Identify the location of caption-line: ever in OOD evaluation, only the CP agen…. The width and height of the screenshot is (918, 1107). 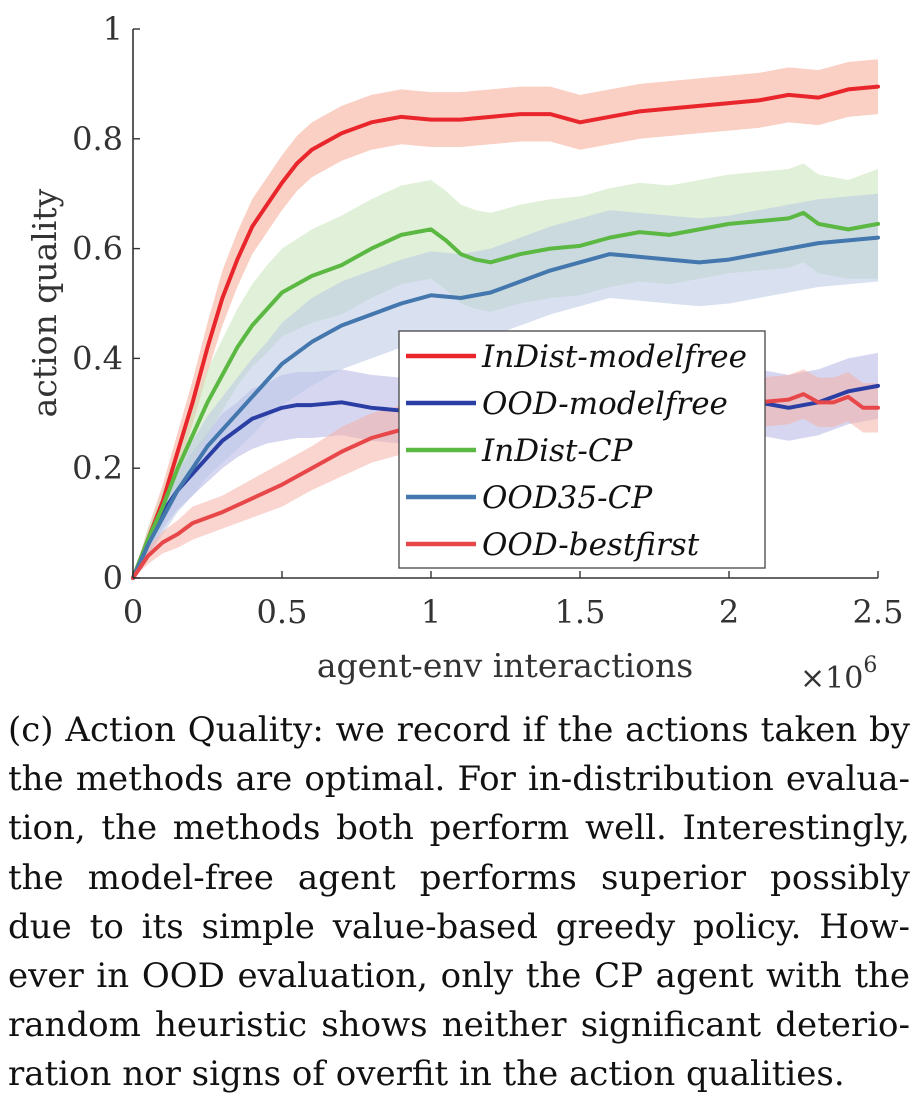
(459, 976).